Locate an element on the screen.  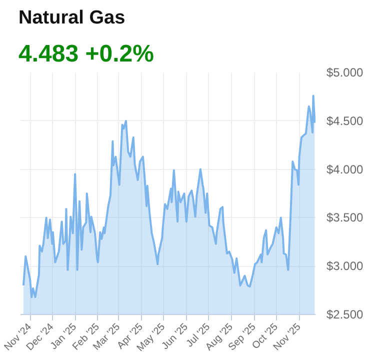
y-tick-label: $3.000 is located at coordinates (345, 266).